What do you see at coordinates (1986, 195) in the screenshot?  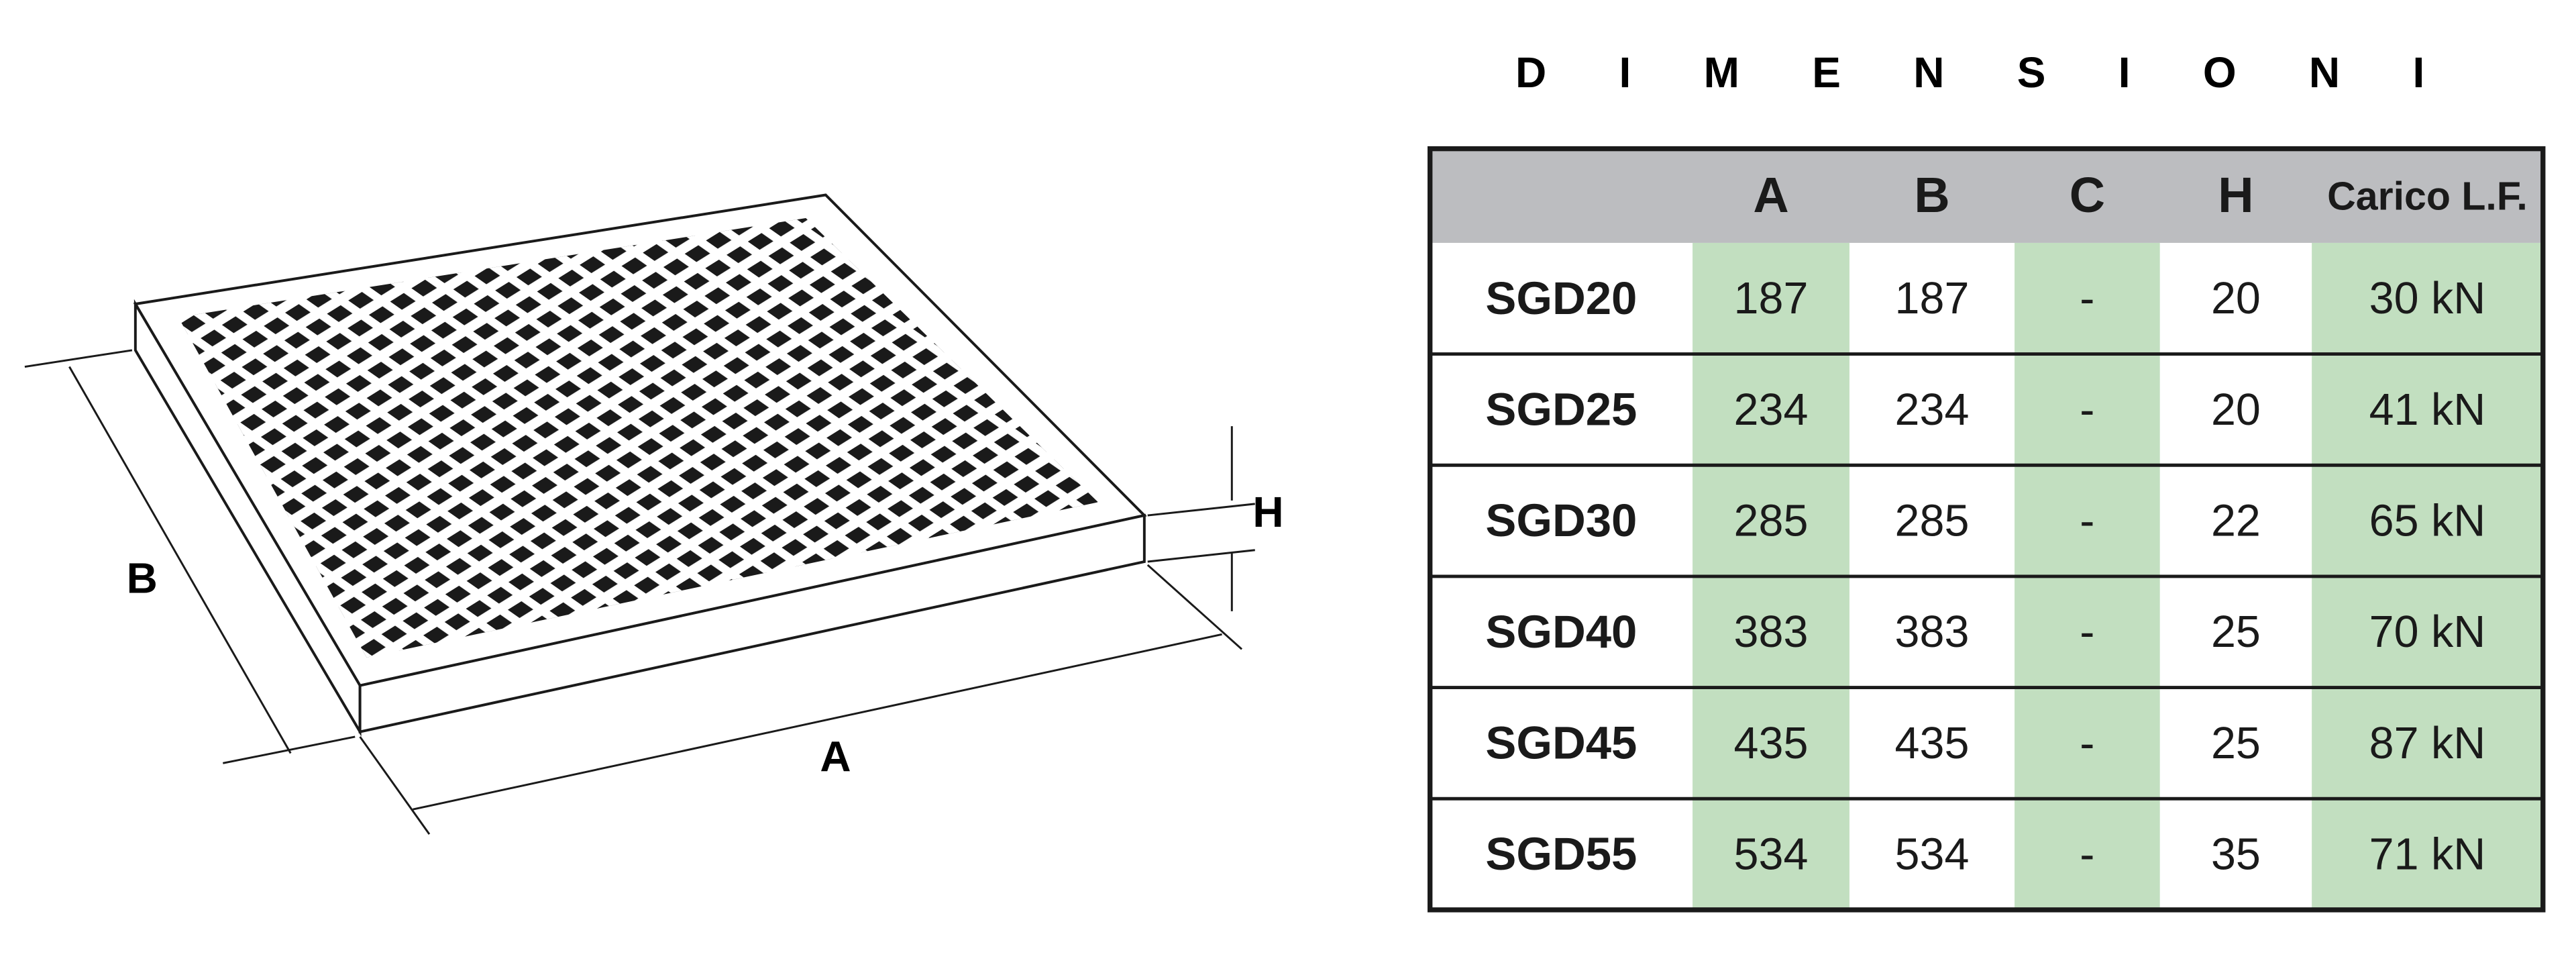 I see `header-background` at bounding box center [1986, 195].